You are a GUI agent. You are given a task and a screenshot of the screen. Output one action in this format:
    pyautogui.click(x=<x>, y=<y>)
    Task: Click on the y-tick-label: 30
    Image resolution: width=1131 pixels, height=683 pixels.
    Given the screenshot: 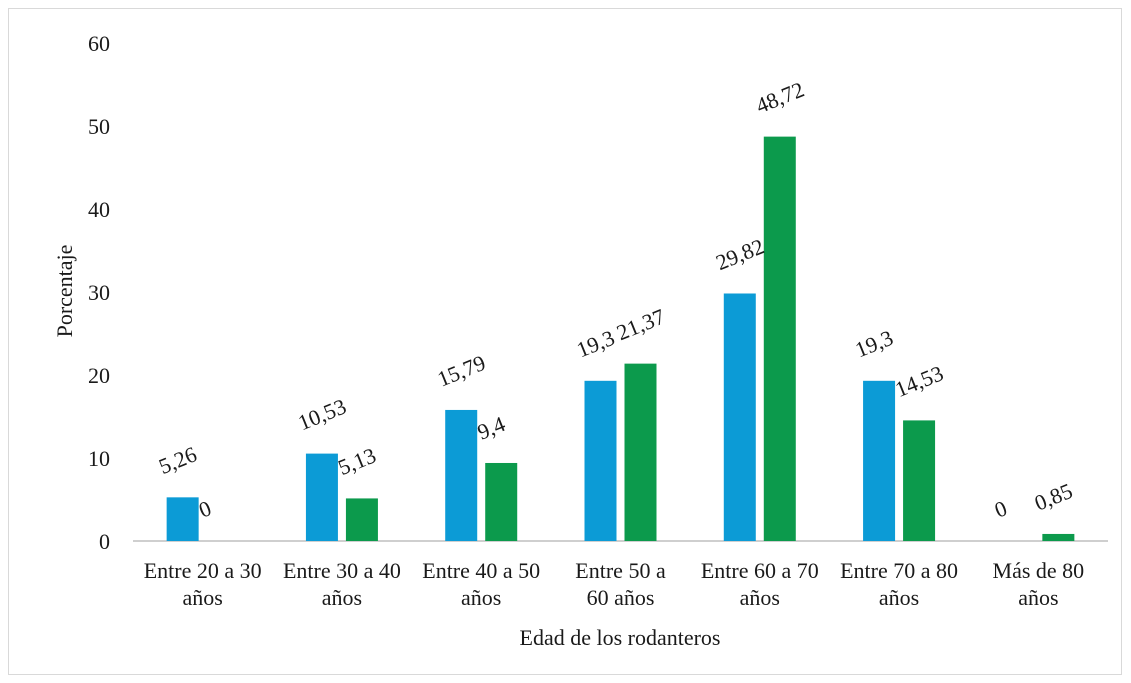 What is the action you would take?
    pyautogui.click(x=99, y=292)
    